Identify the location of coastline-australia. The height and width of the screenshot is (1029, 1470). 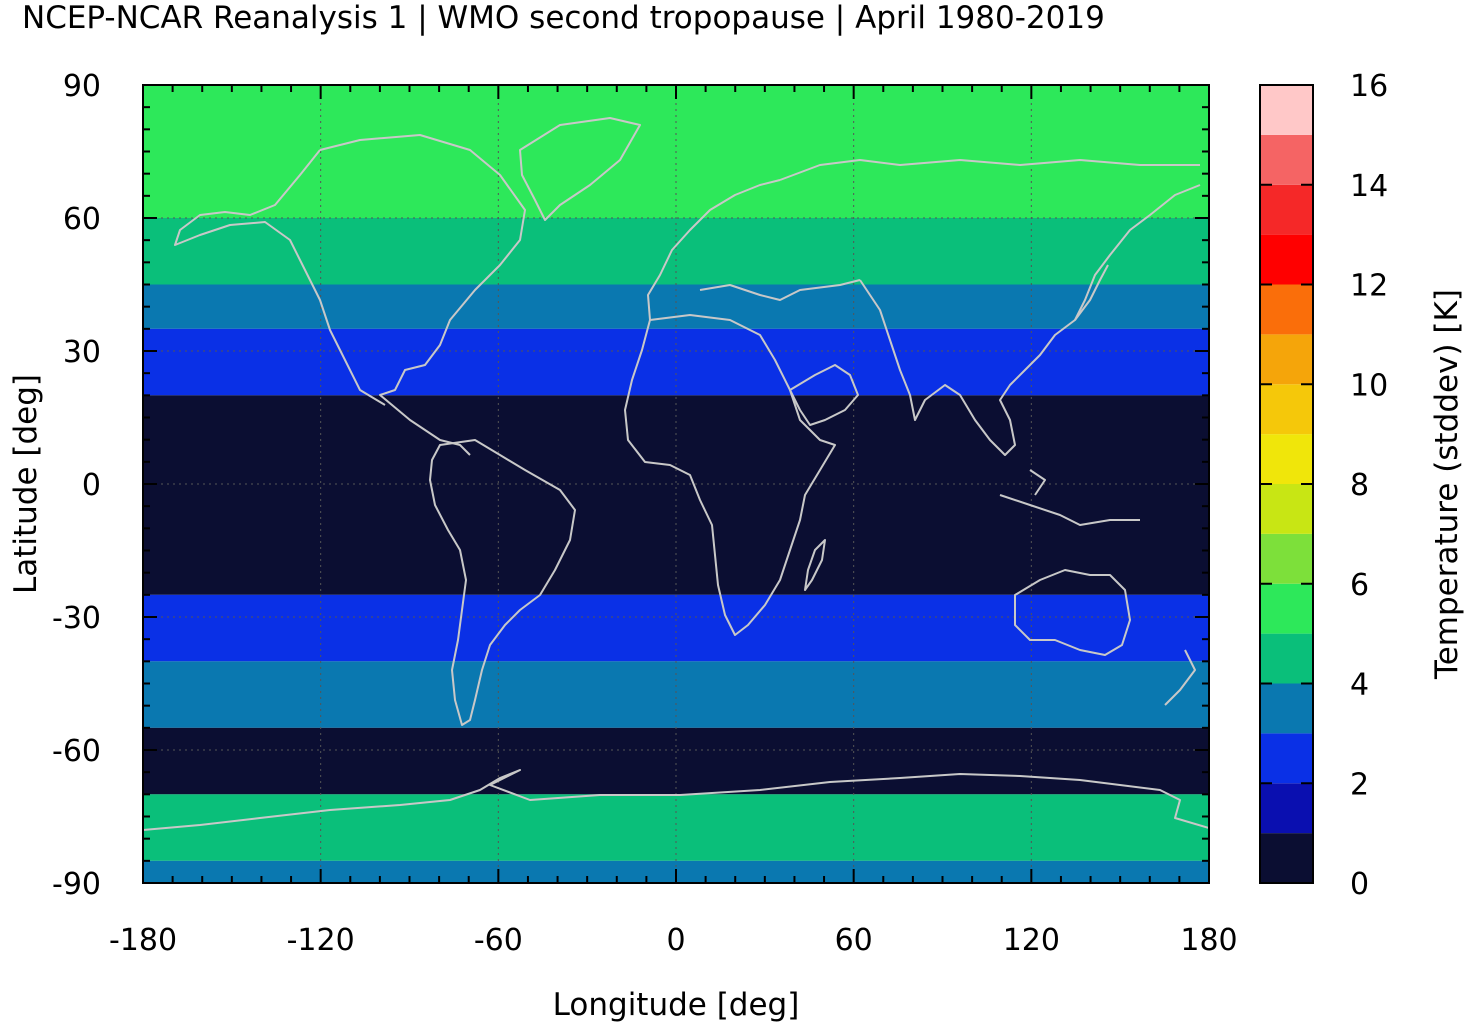
(1072, 612).